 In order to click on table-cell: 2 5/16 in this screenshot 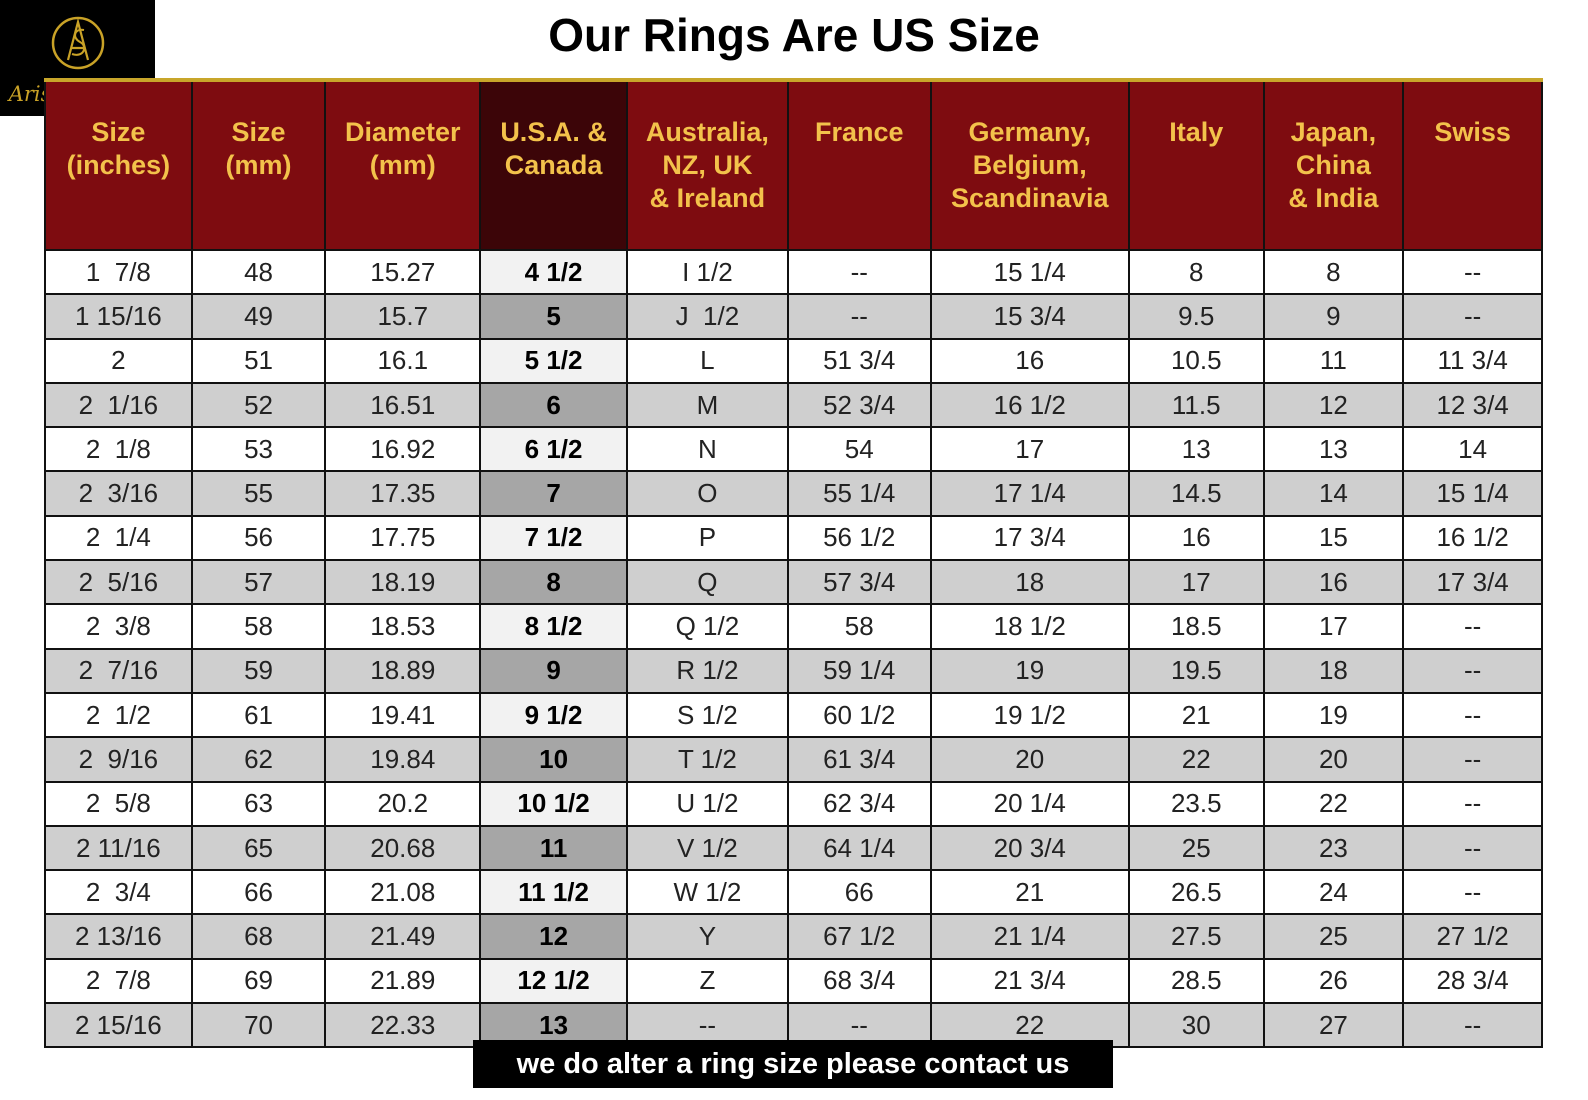, I will do `click(118, 582)`.